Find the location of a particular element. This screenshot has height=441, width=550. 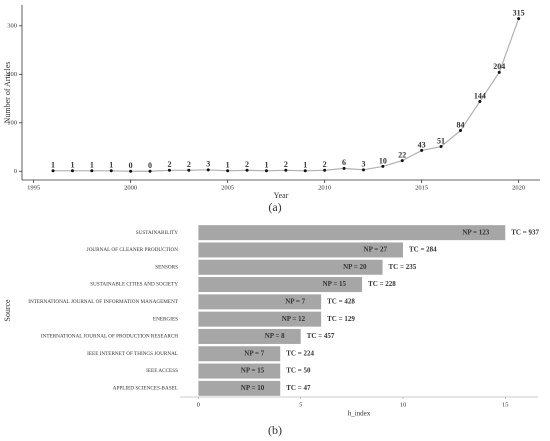

x-tick-label: 1995 is located at coordinates (33, 187).